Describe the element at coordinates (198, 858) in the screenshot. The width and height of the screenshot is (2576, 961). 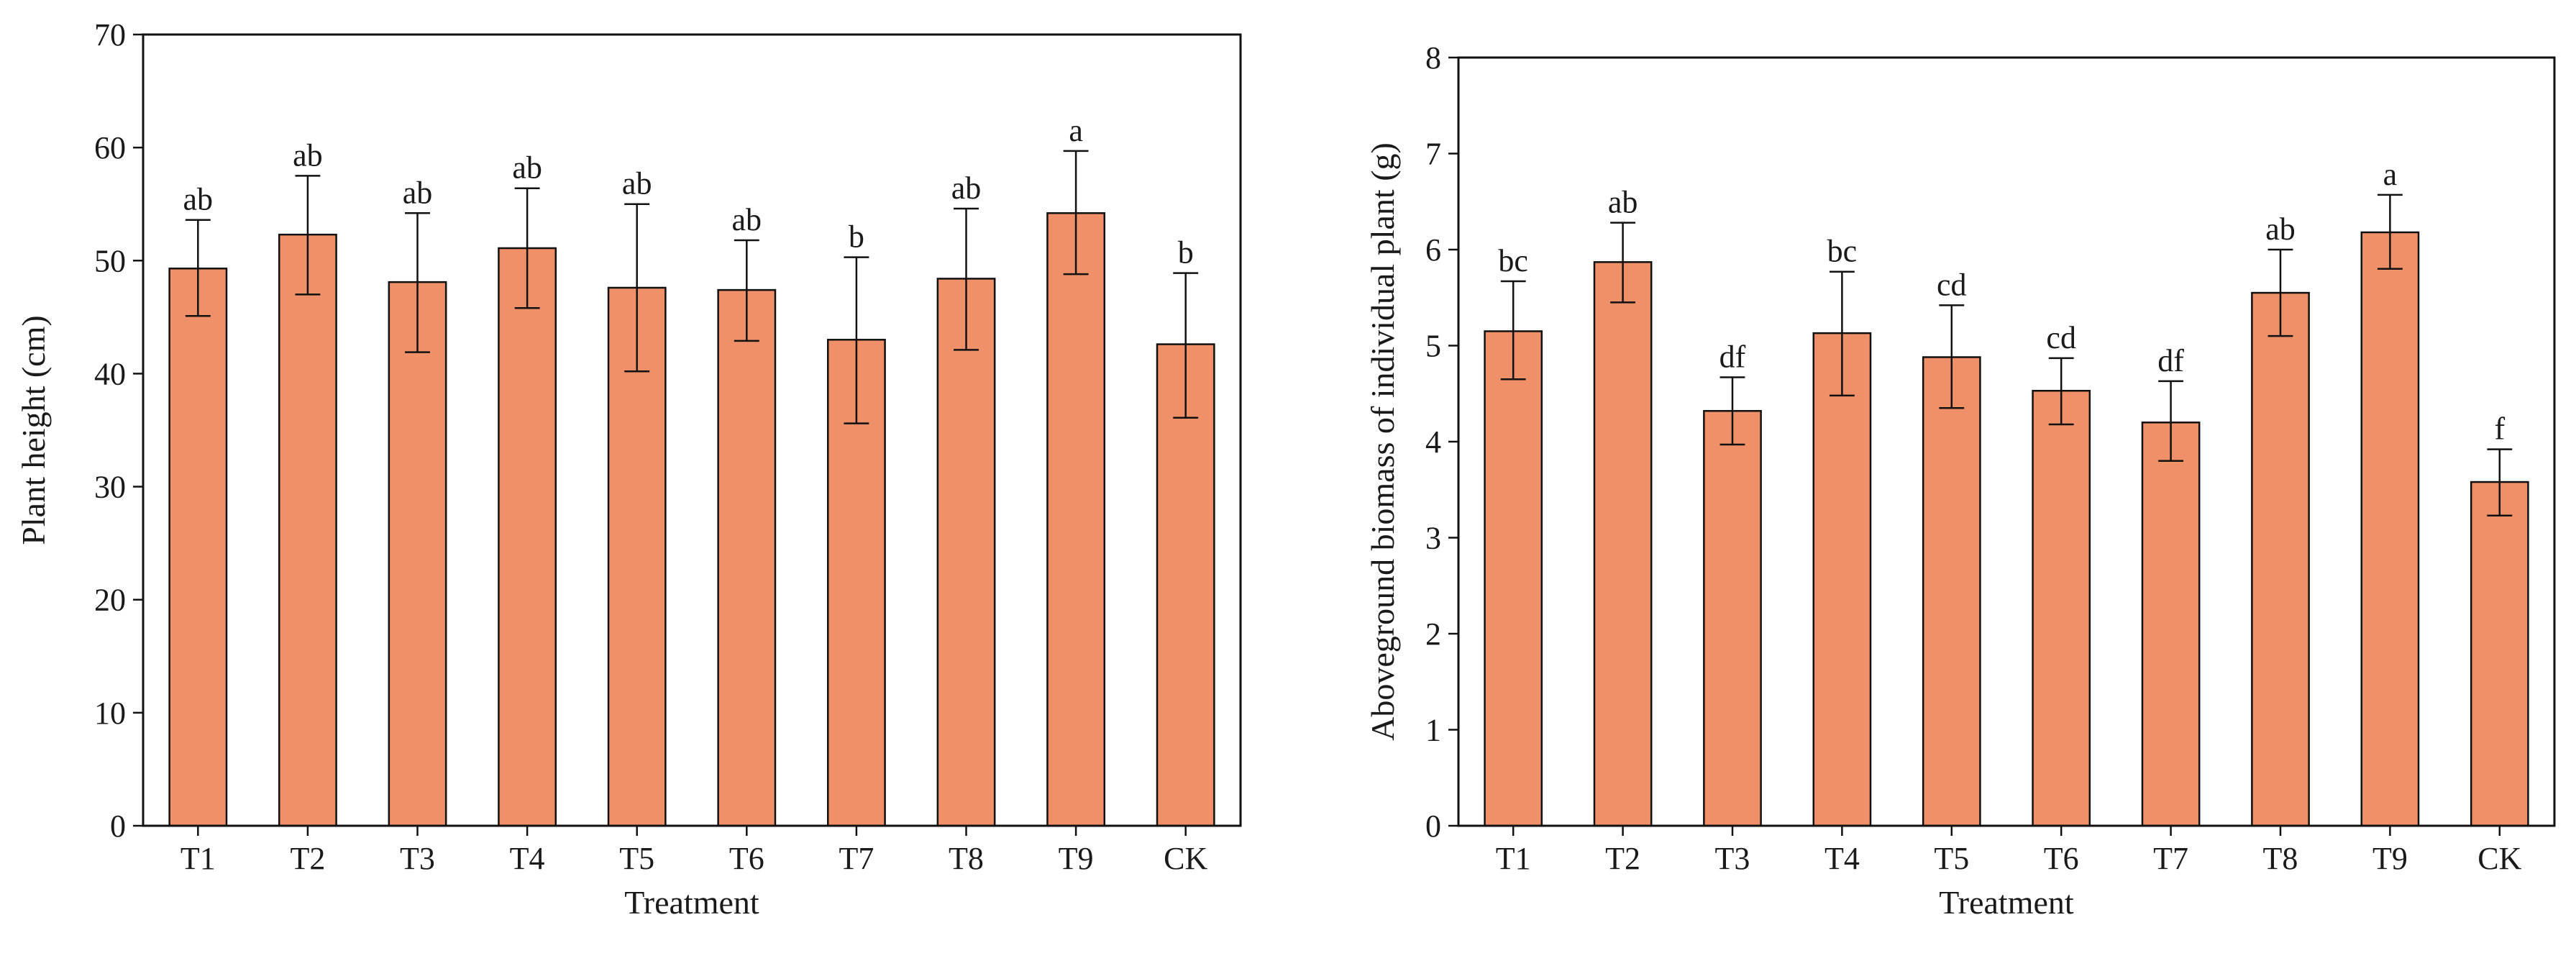
I see `height-x-tick-label: T1` at that location.